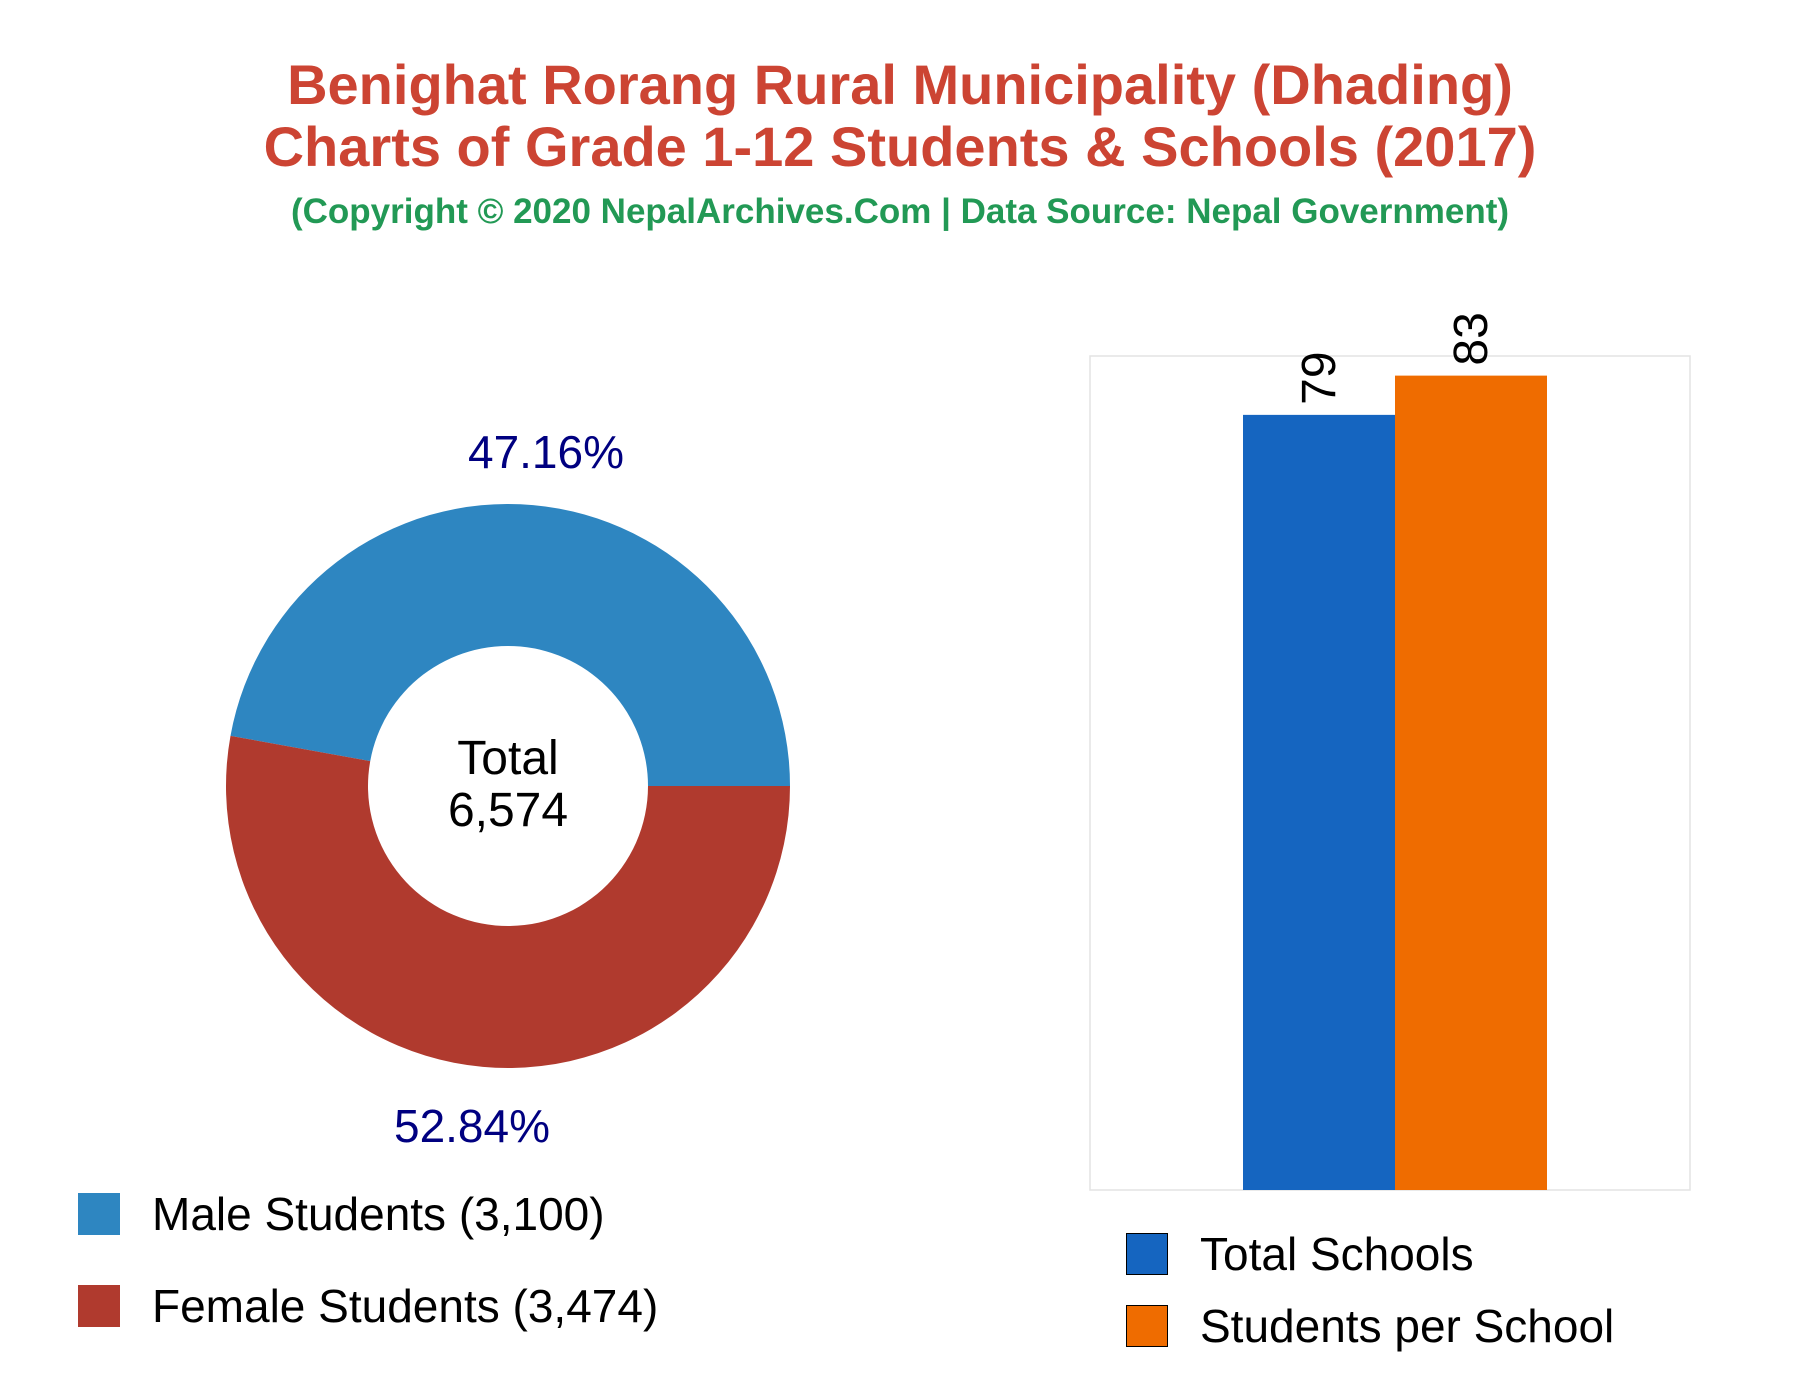  I want to click on legend-swatch-female, so click(99, 1306).